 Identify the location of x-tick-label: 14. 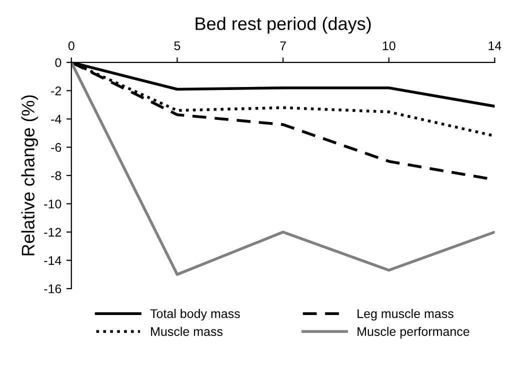
(495, 45).